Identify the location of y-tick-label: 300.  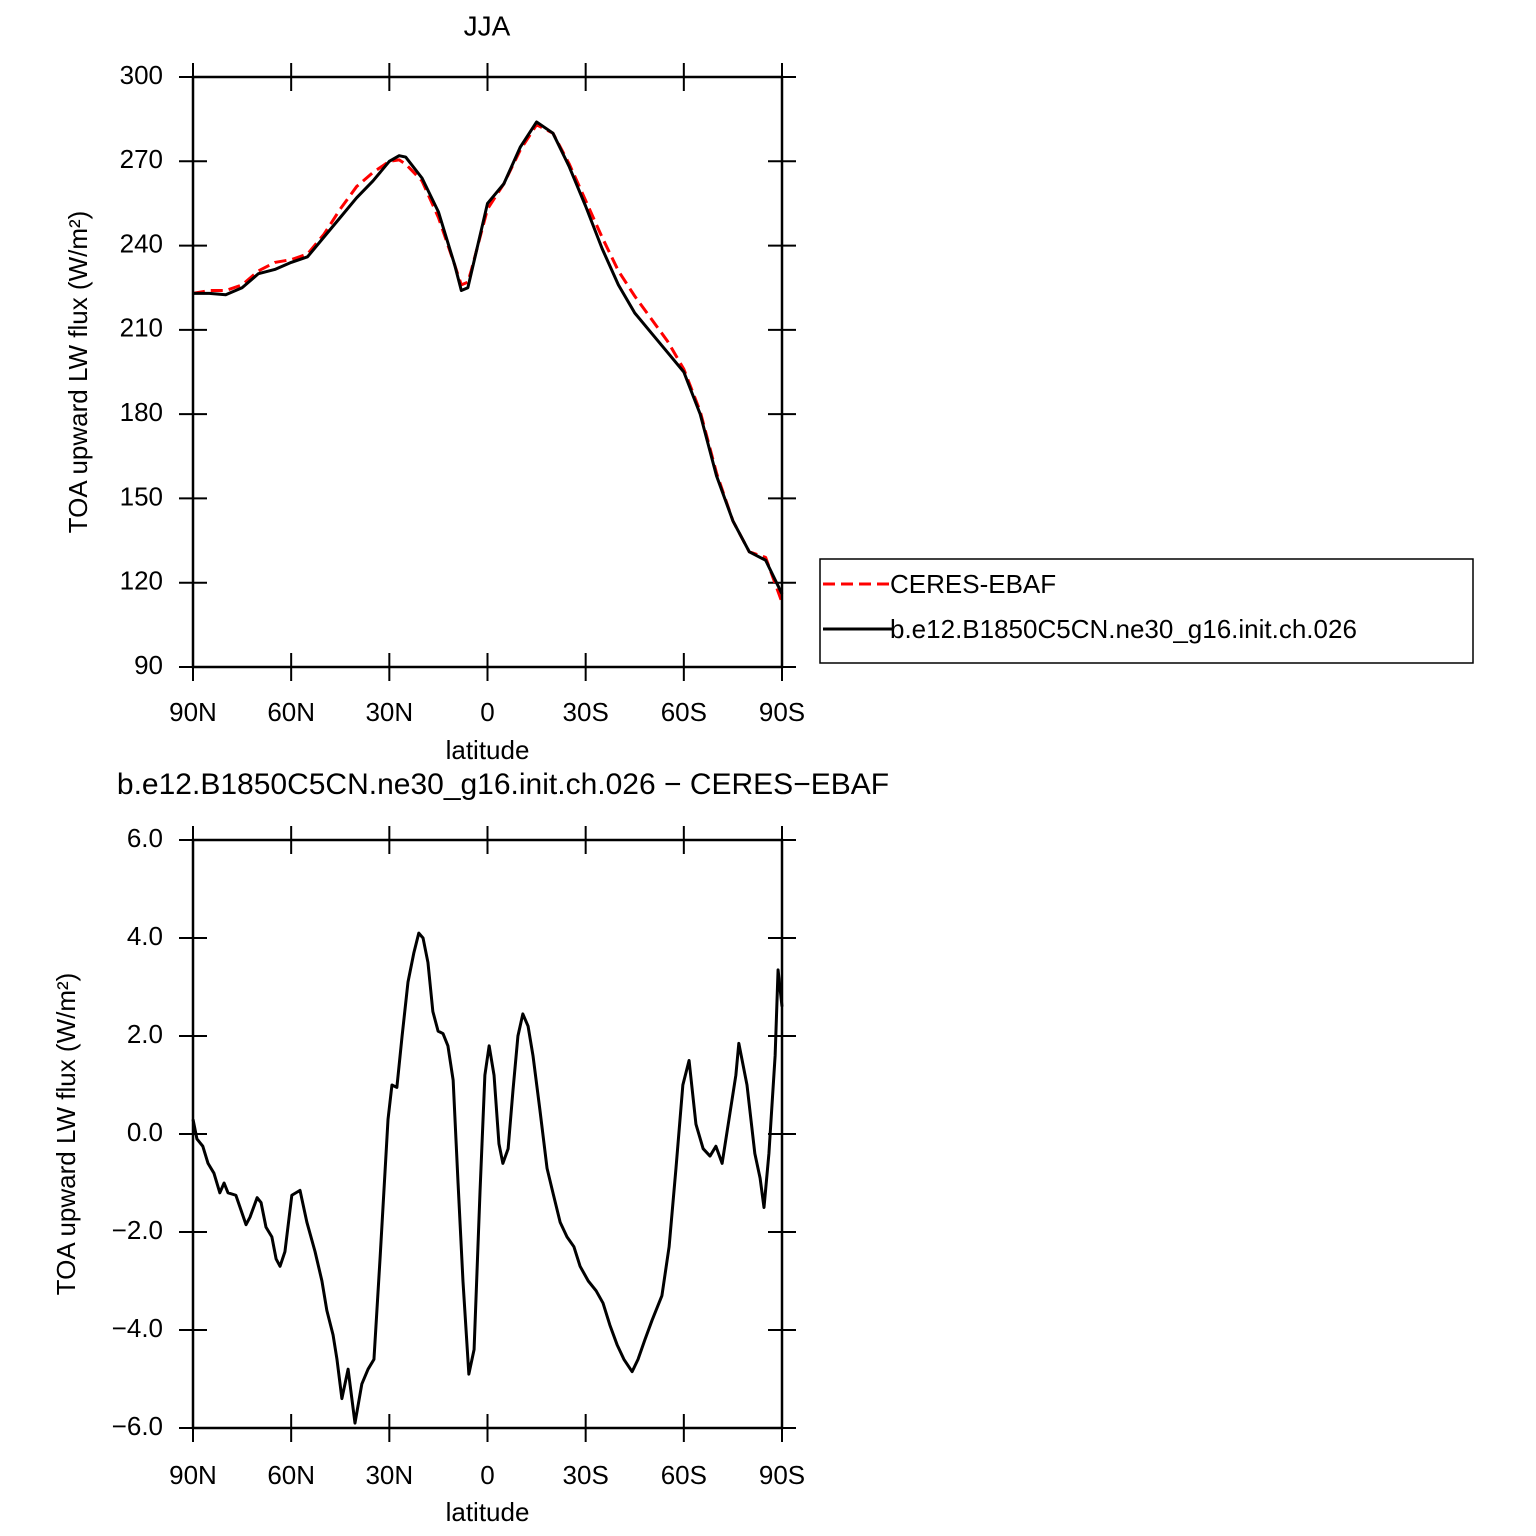
(141, 75).